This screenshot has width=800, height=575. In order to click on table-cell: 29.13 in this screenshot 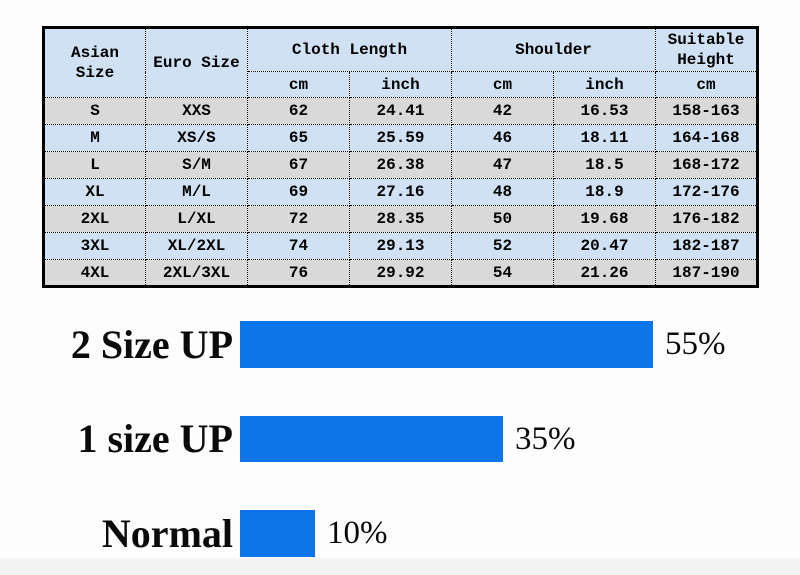, I will do `click(400, 246)`.